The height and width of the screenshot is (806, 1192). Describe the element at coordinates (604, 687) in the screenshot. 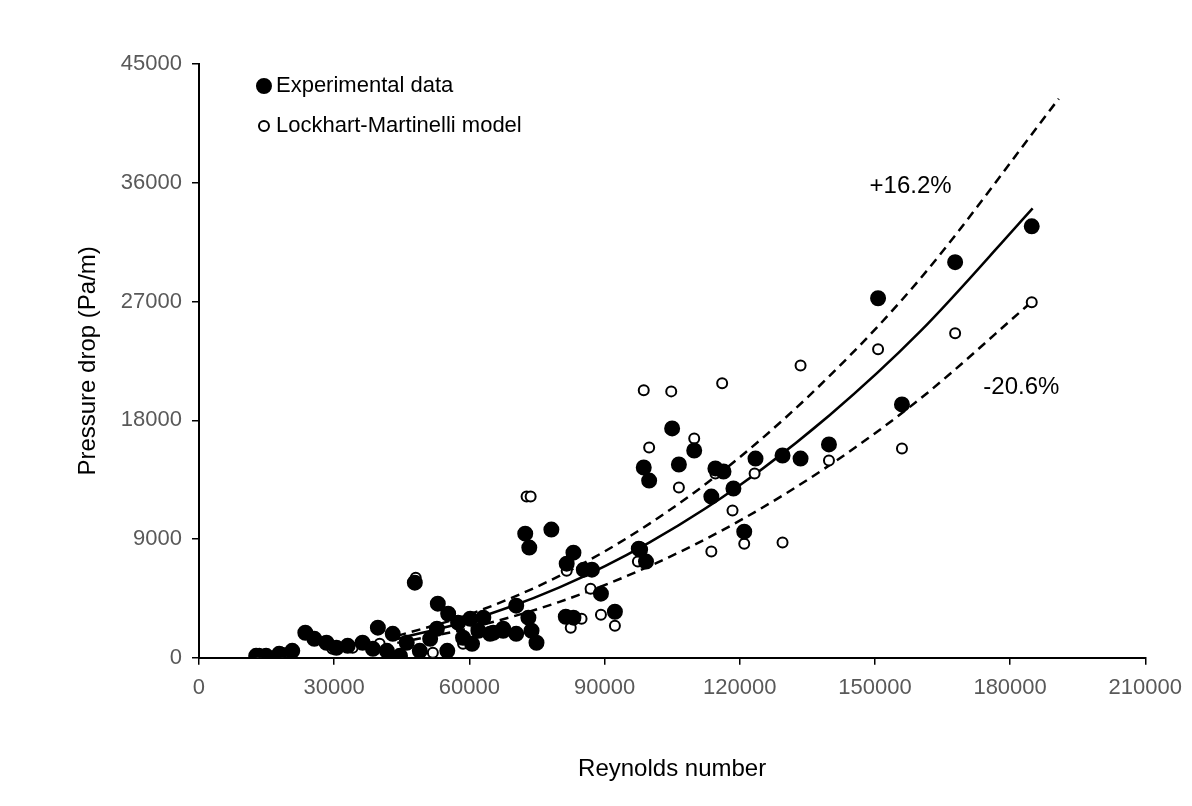

I see `x-tick-label: 90000` at that location.